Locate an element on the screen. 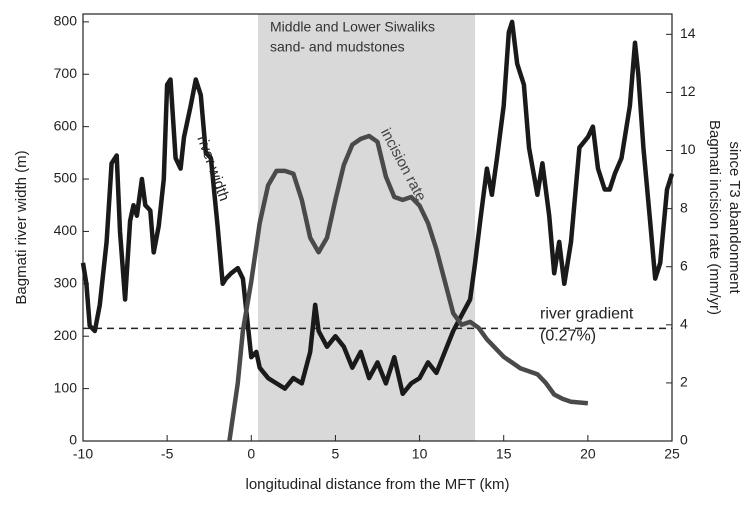 This screenshot has width=754, height=507. y2-tick-label: 2 is located at coordinates (684, 382).